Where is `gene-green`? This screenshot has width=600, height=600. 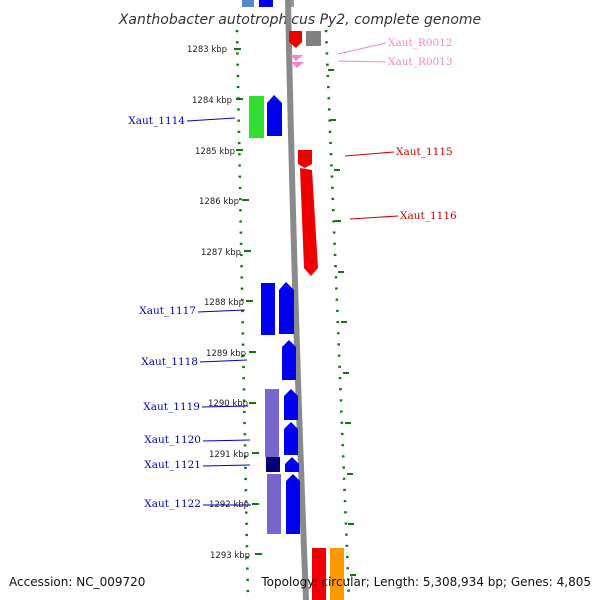
gene-green is located at coordinates (256, 117).